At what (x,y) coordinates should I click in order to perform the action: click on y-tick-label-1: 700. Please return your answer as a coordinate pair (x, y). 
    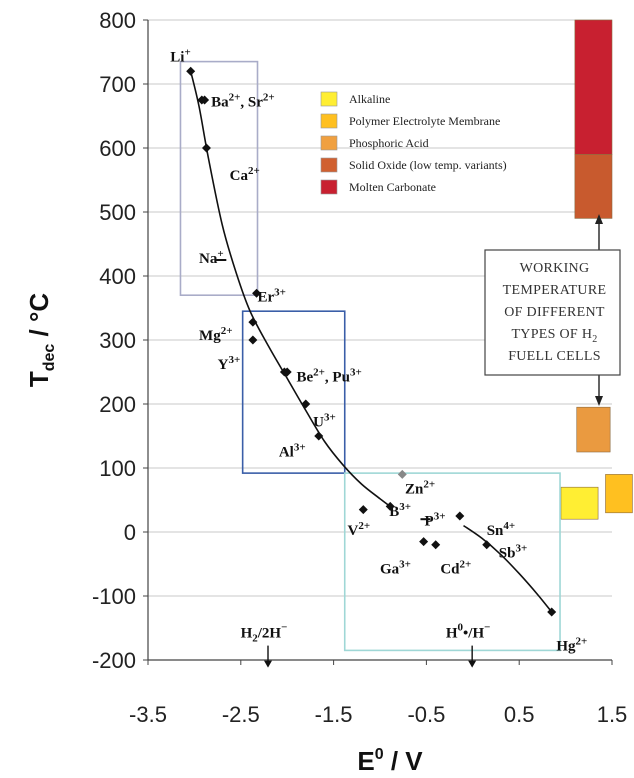
    Looking at the image, I should click on (117, 84).